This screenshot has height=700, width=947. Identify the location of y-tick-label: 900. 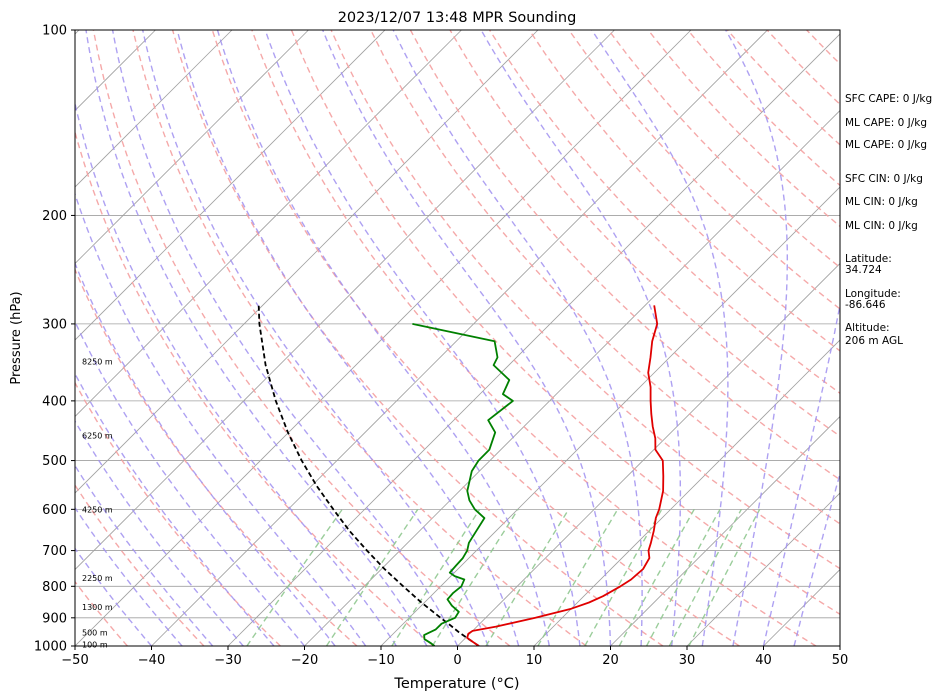
(54, 618).